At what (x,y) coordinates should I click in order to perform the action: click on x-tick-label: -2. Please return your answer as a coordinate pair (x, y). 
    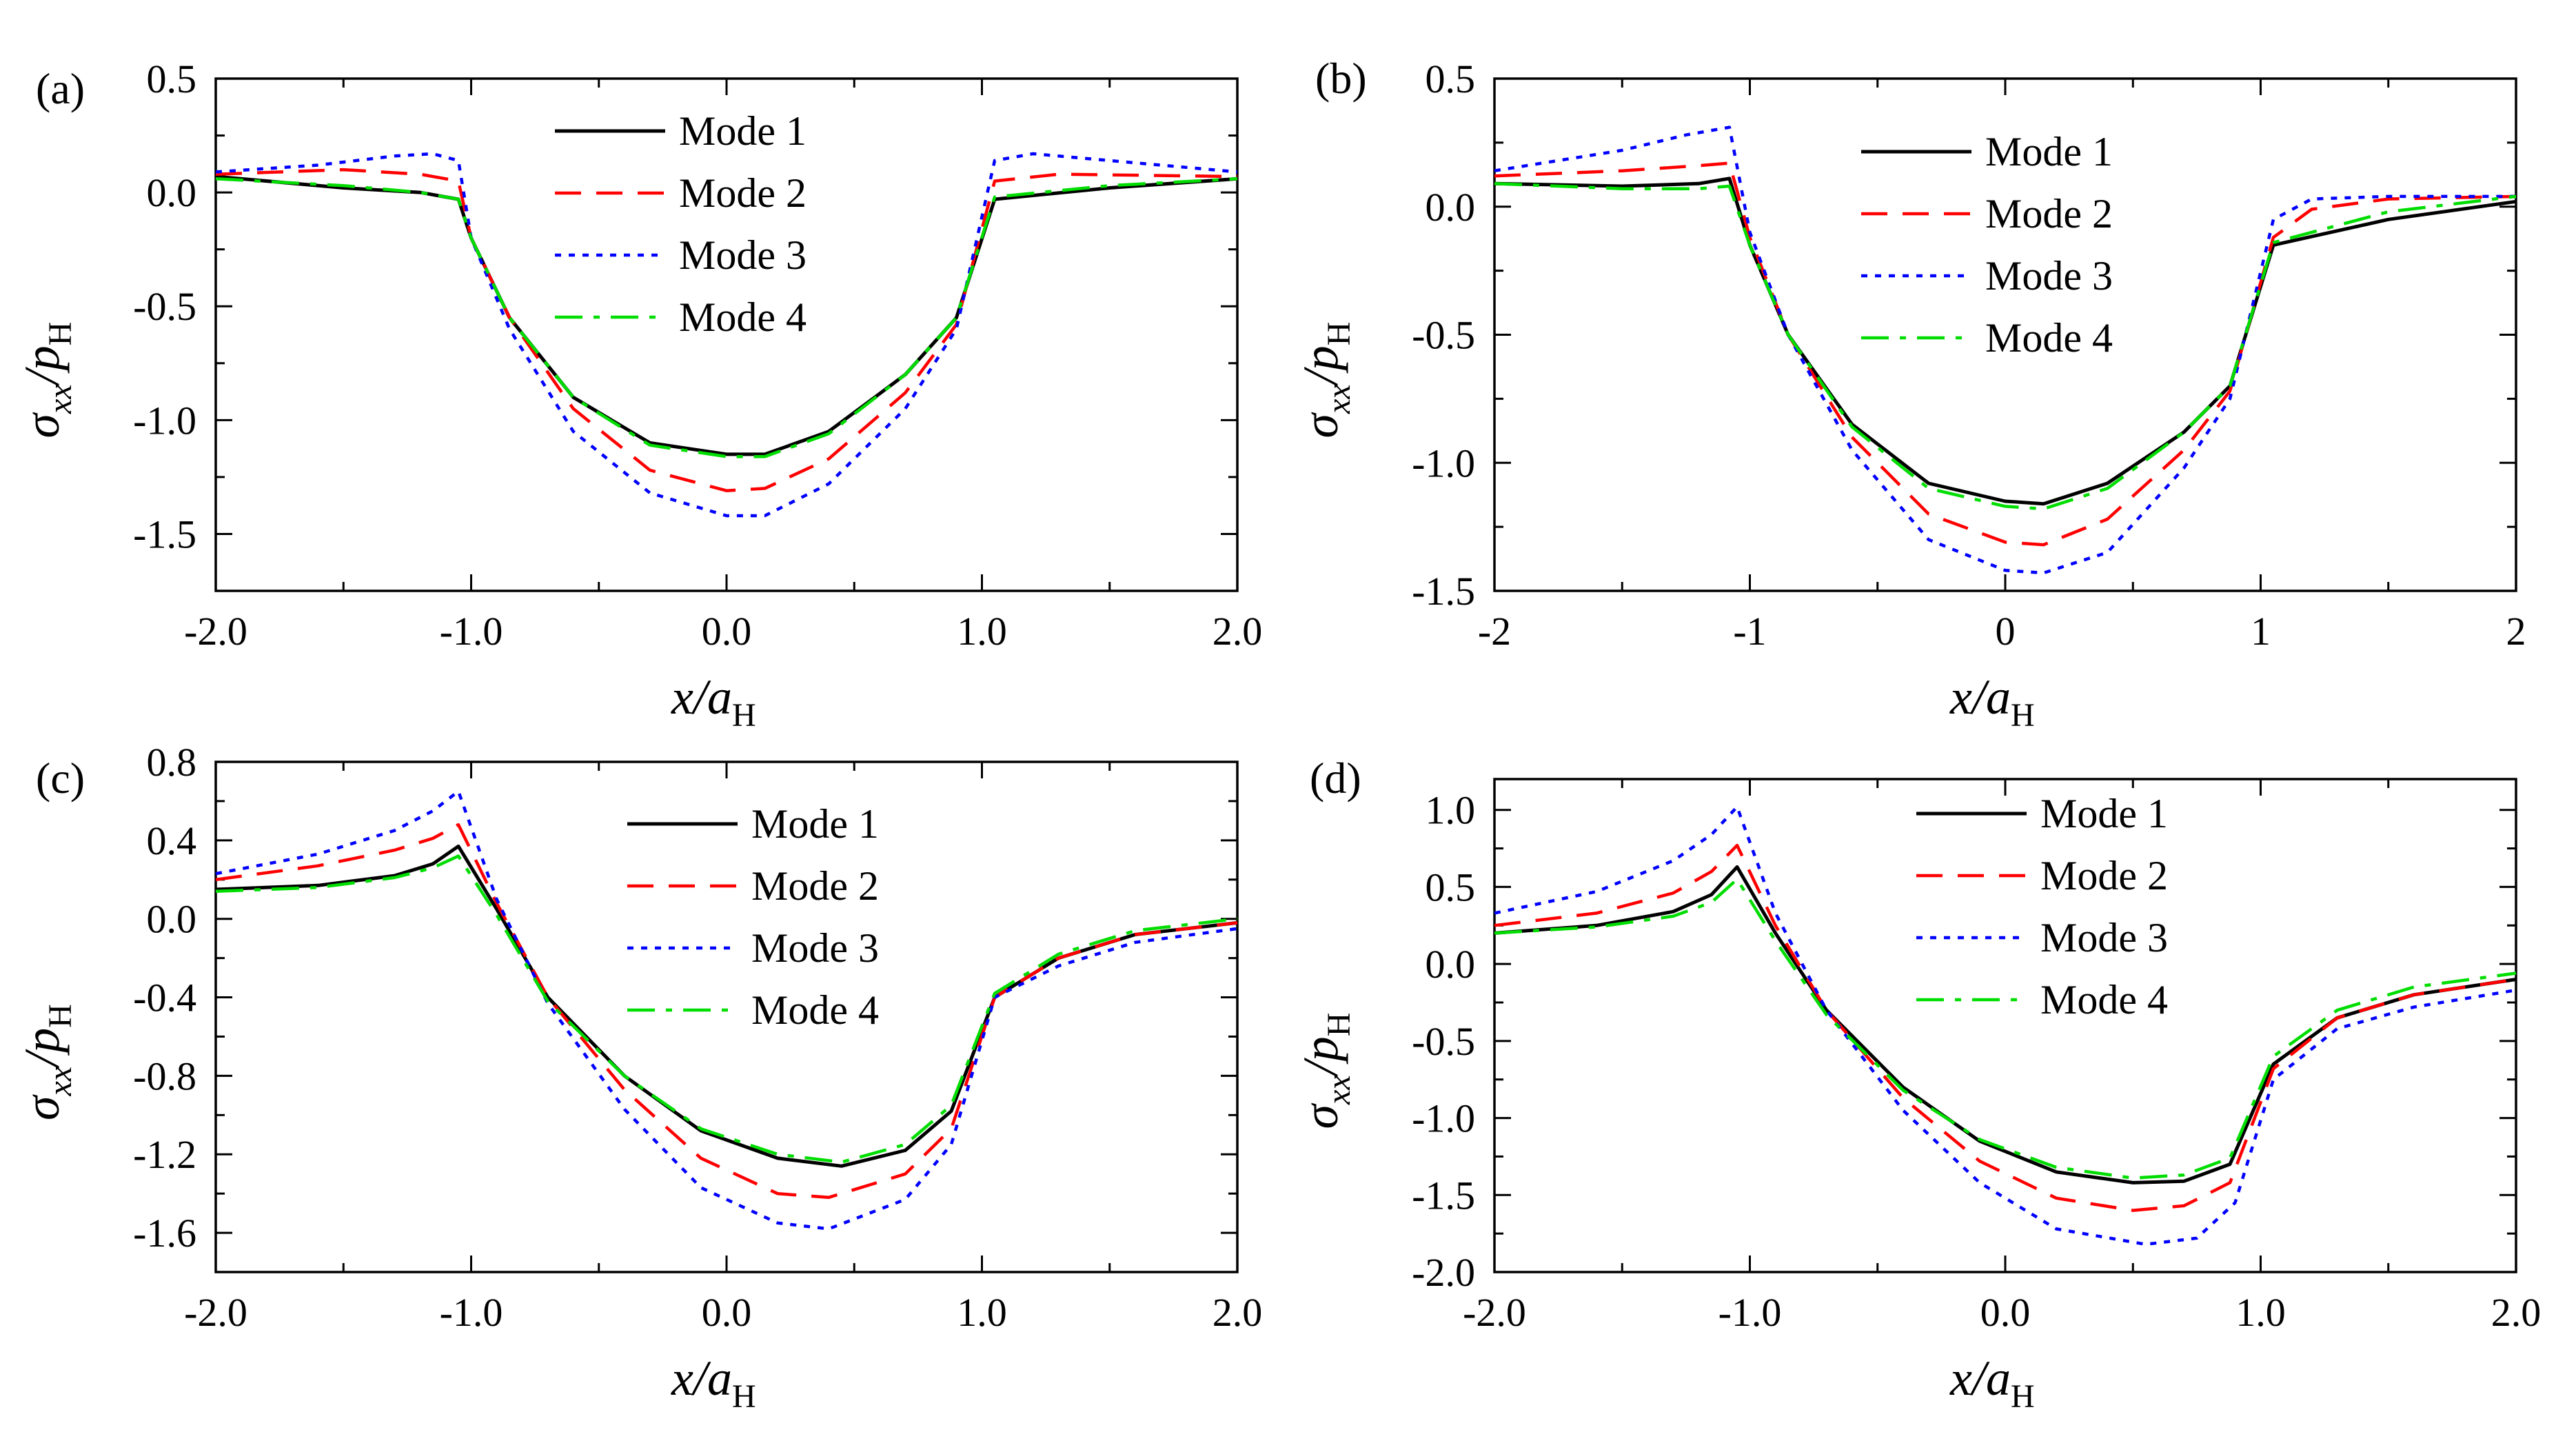
    Looking at the image, I should click on (1494, 631).